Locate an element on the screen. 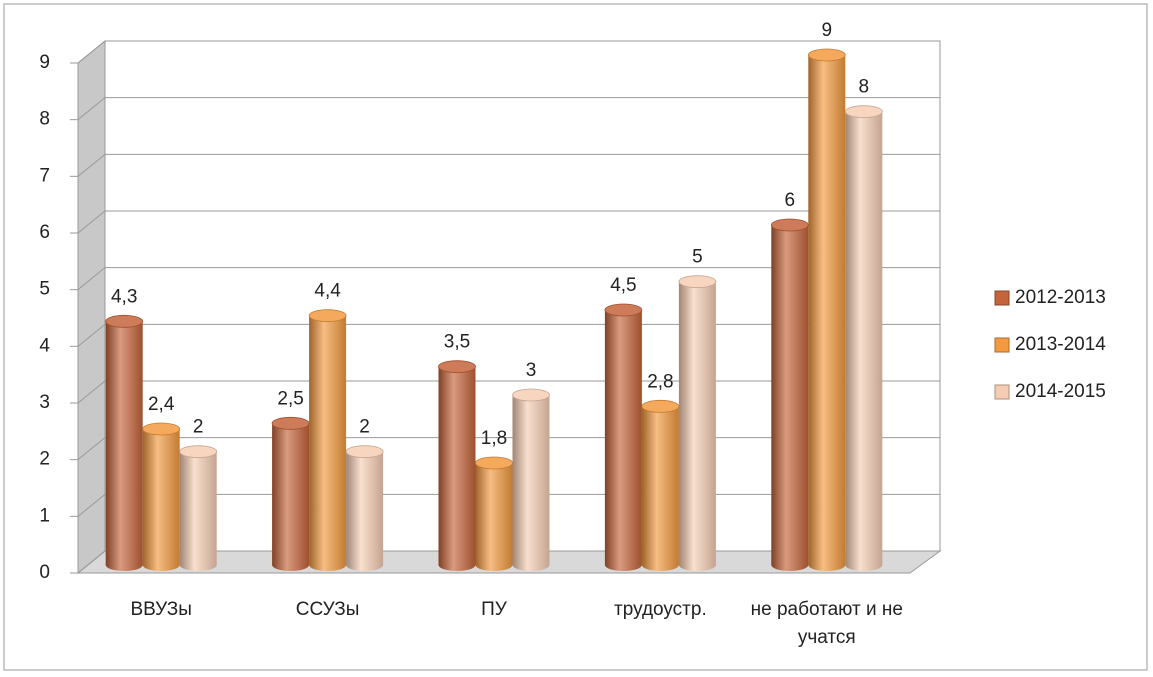 The width and height of the screenshot is (1153, 677). y-tick-label: 5 is located at coordinates (44, 289).